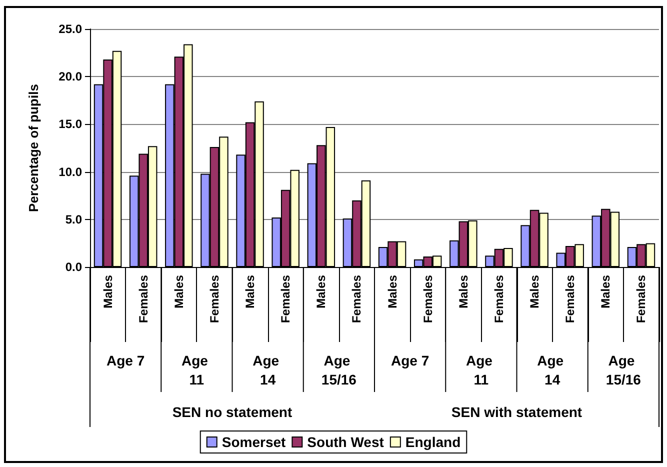 This screenshot has height=467, width=667. What do you see at coordinates (70, 29) in the screenshot?
I see `y-tick-label: 25.0` at bounding box center [70, 29].